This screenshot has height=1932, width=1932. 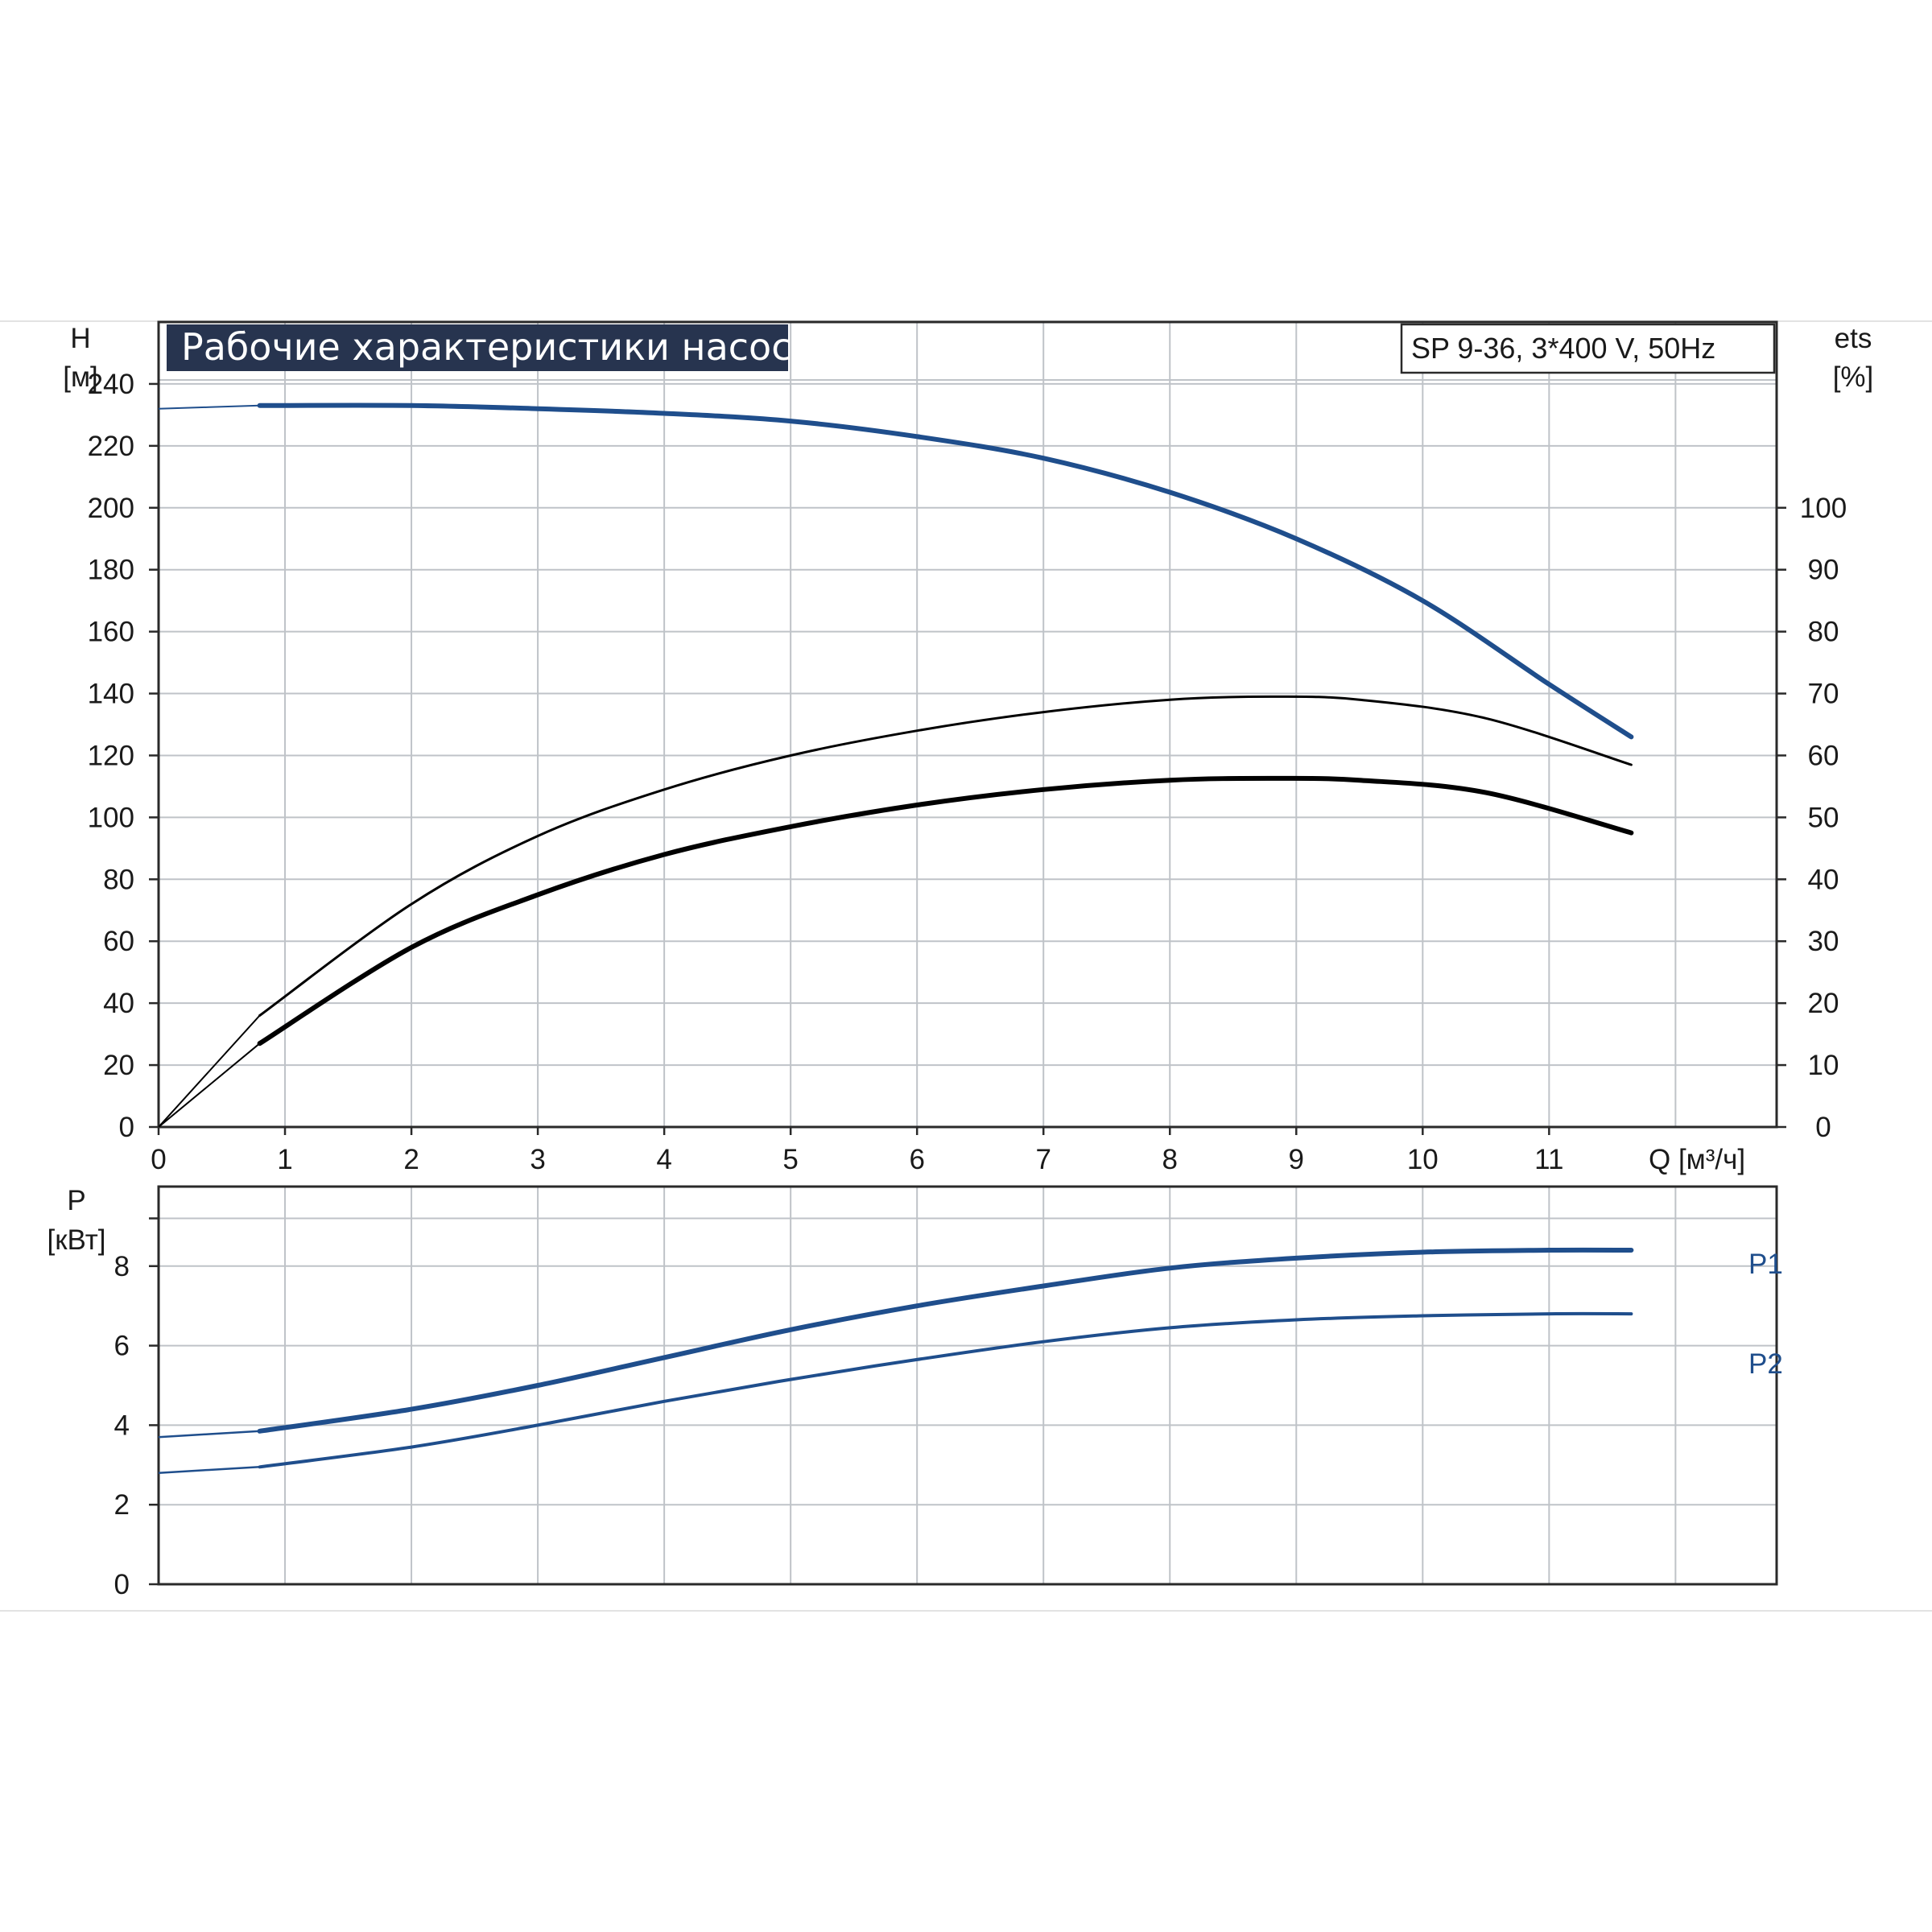 I want to click on p1-power-curve-lead, so click(x=209, y=1434).